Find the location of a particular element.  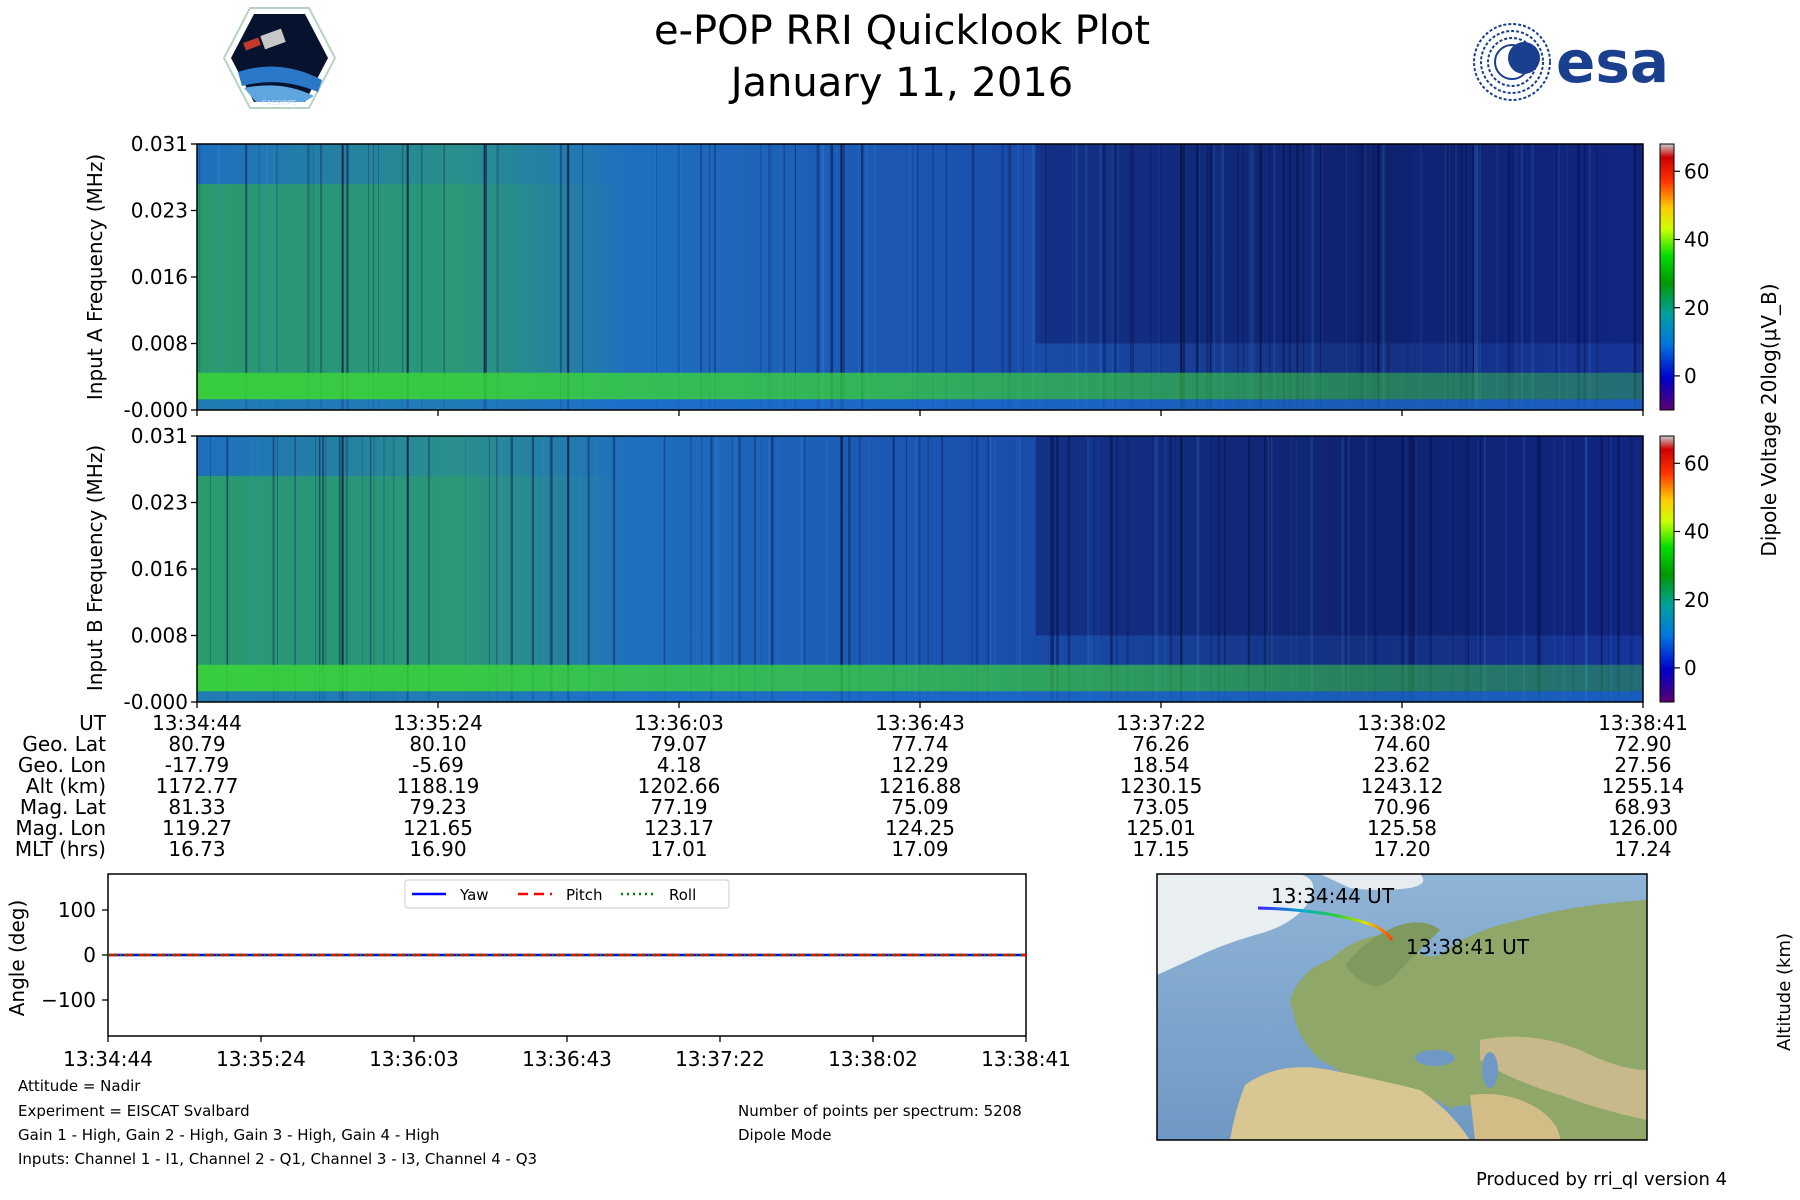

attitude-ytick-label: 100 is located at coordinates (77, 910).